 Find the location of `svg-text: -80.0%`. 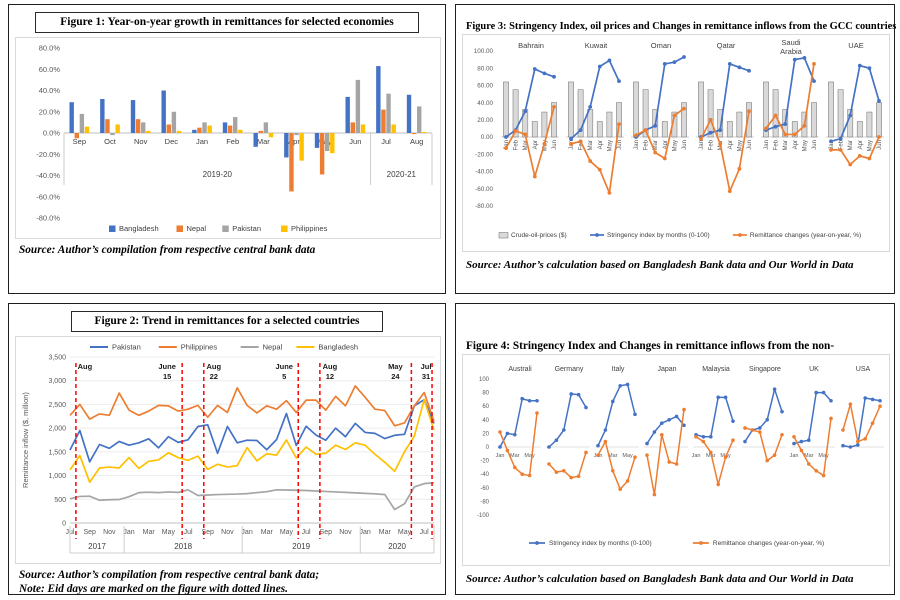

svg-text: -80.0% is located at coordinates (48, 218).